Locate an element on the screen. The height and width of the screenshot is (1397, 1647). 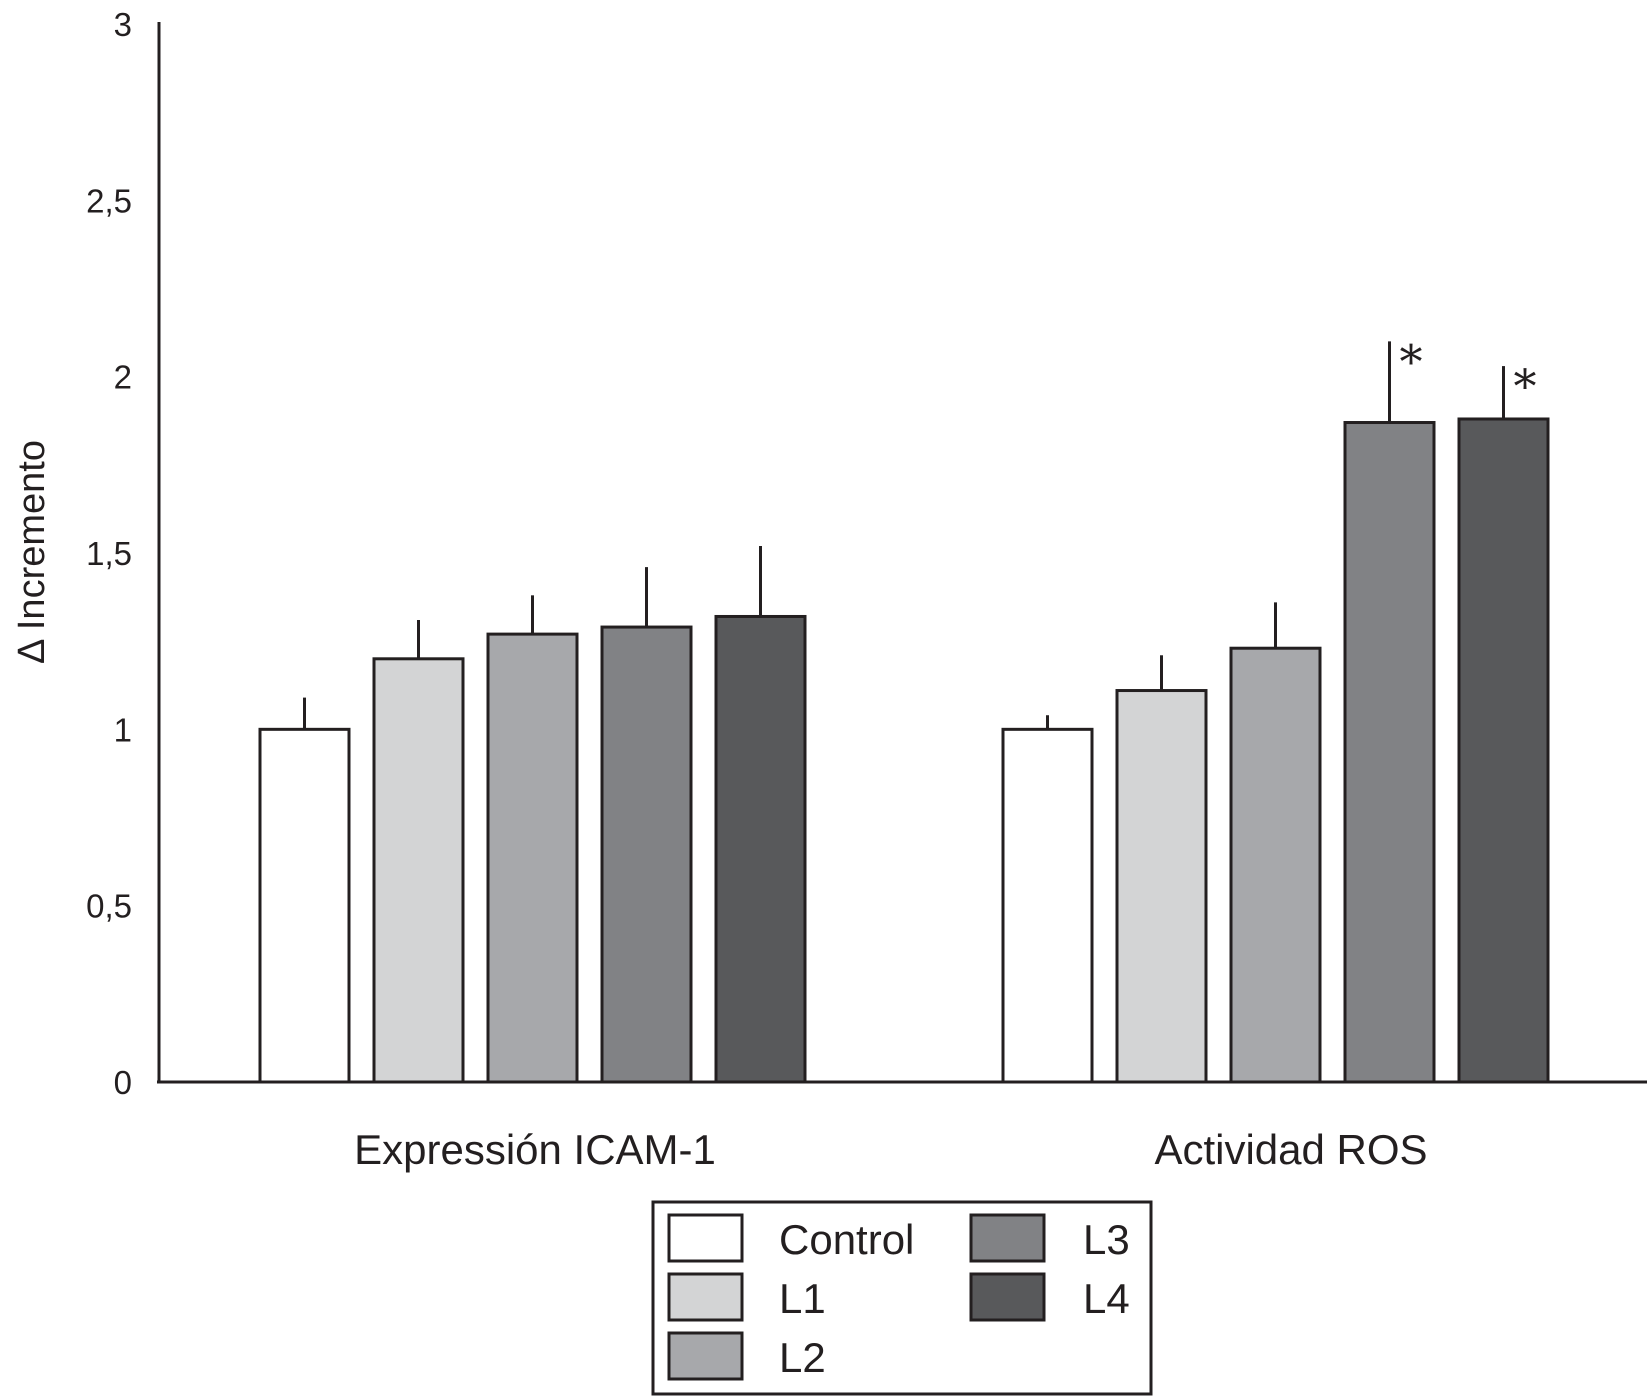
legend-item: L2 is located at coordinates (746, 1356).